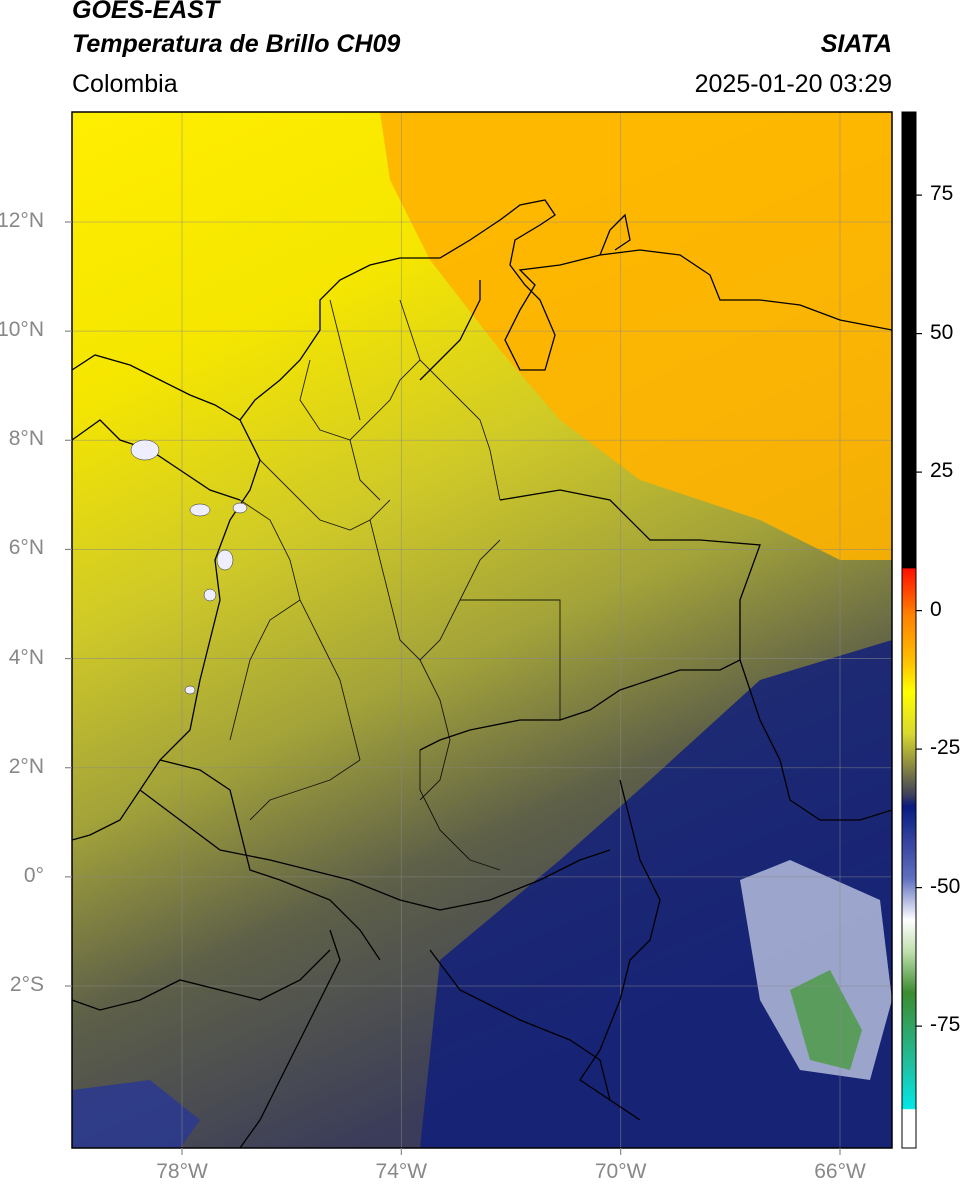 This screenshot has height=1190, width=966. Describe the element at coordinates (125, 84) in the screenshot. I see `region-label: Colombia` at that location.